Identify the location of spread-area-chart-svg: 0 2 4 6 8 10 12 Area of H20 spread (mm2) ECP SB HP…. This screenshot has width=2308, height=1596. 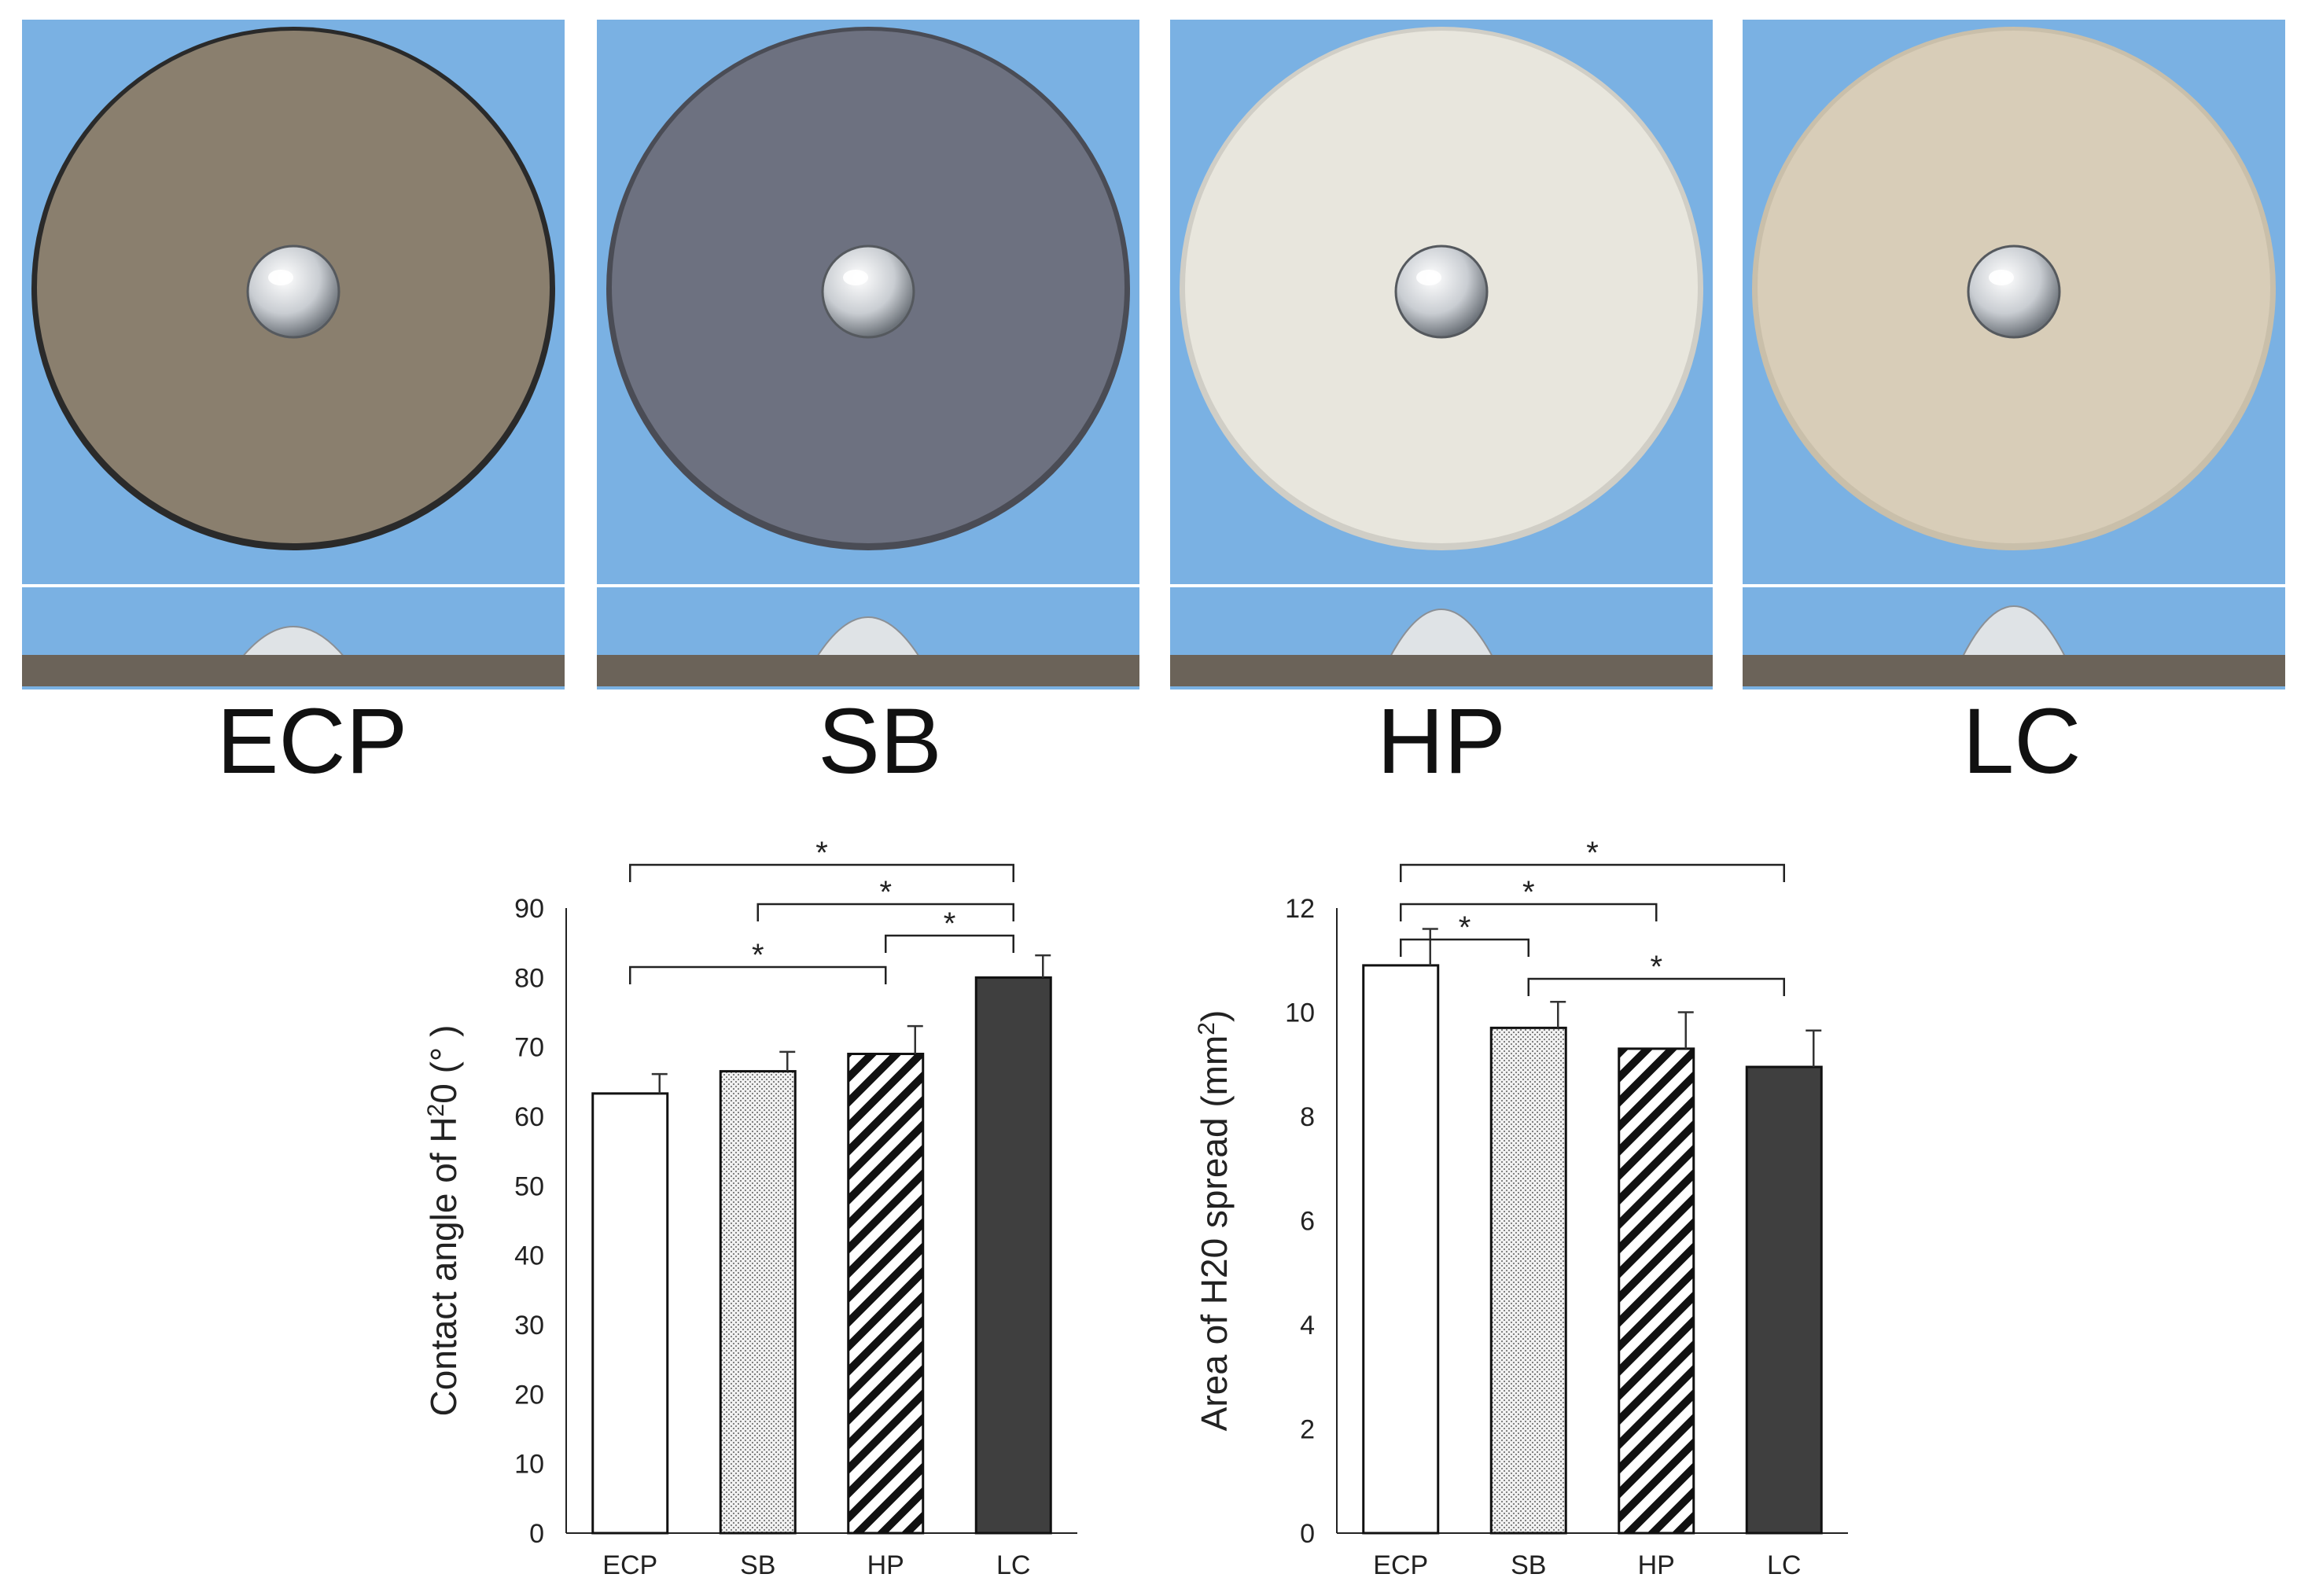
(1521, 1208).